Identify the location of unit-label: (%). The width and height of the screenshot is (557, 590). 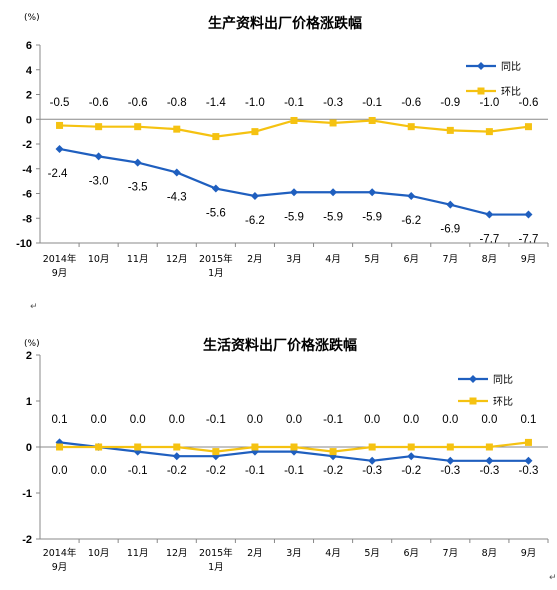
(32, 344).